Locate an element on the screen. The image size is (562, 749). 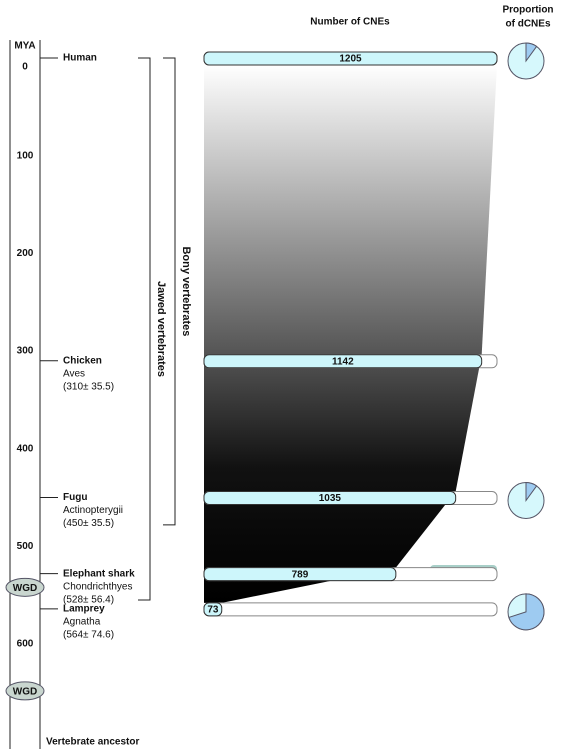
divergence-label: (528± 56.4) is located at coordinates (88, 599).